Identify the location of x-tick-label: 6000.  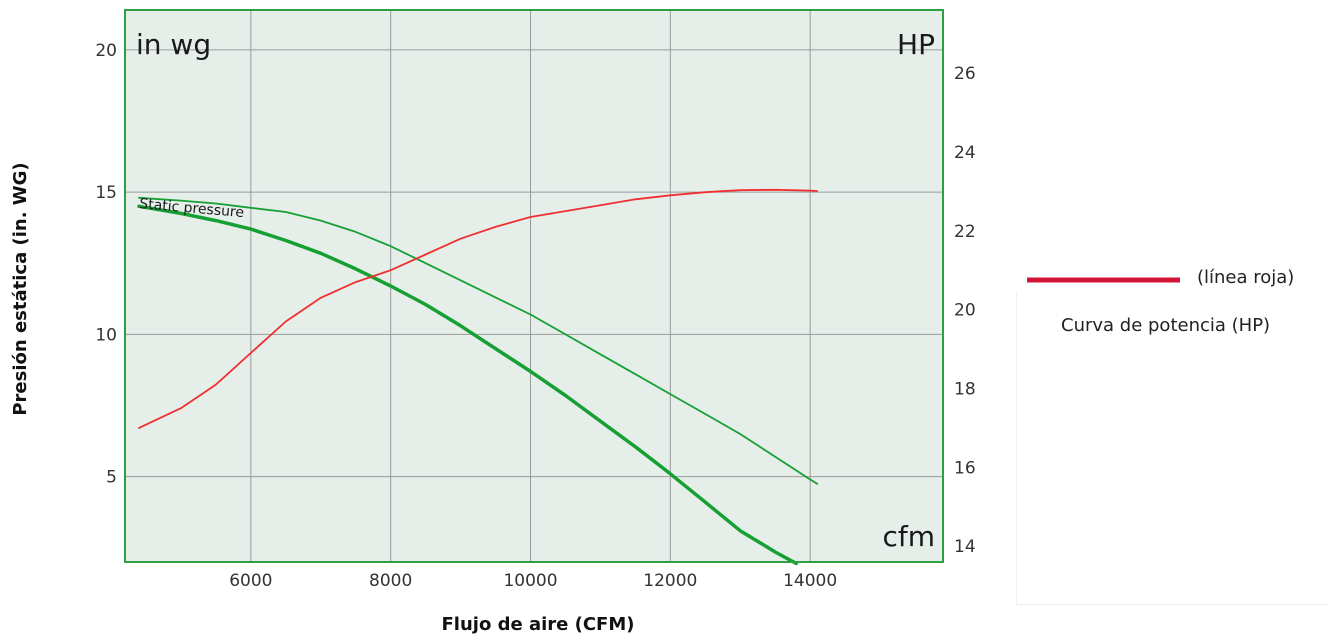
(250, 581).